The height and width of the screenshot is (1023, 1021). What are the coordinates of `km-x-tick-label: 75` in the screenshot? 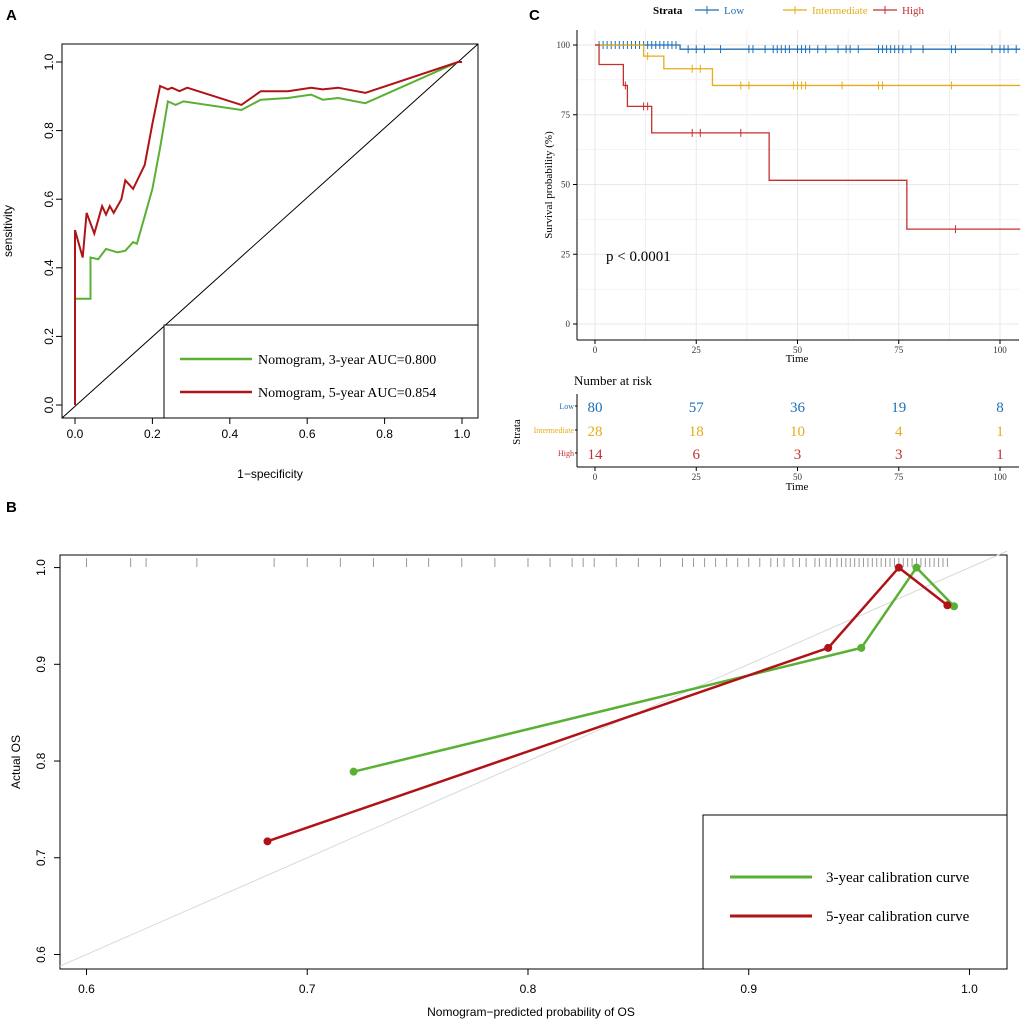 It's located at (899, 350).